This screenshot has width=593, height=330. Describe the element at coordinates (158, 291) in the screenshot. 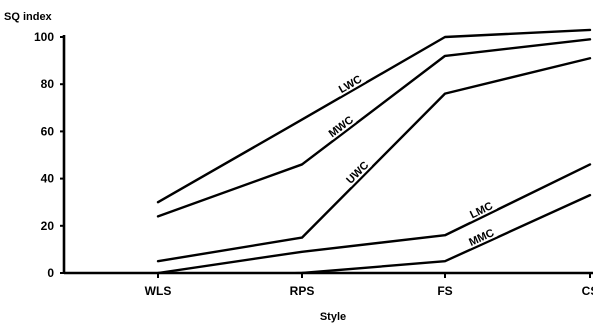

I see `x-tick-label: WLS` at that location.